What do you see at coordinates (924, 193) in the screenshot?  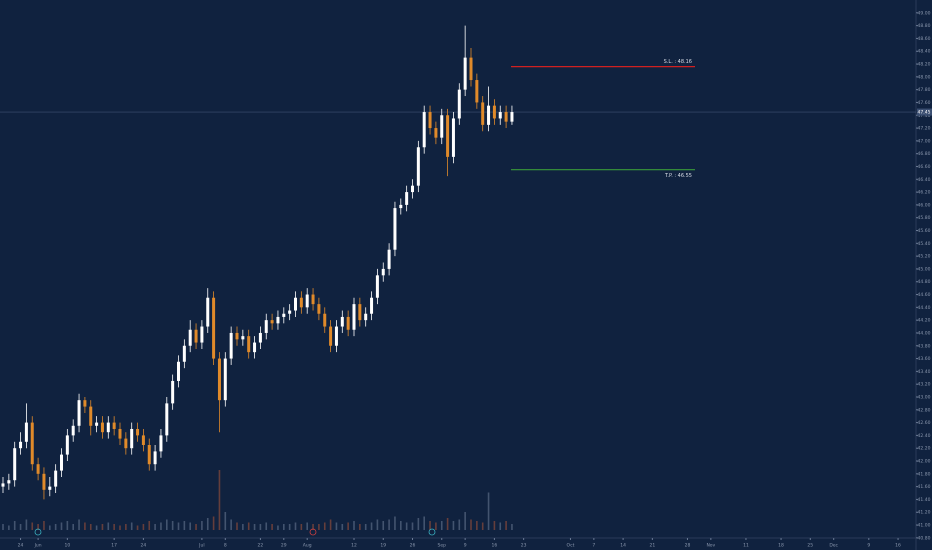 I see `y-tick-label: 46.20` at bounding box center [924, 193].